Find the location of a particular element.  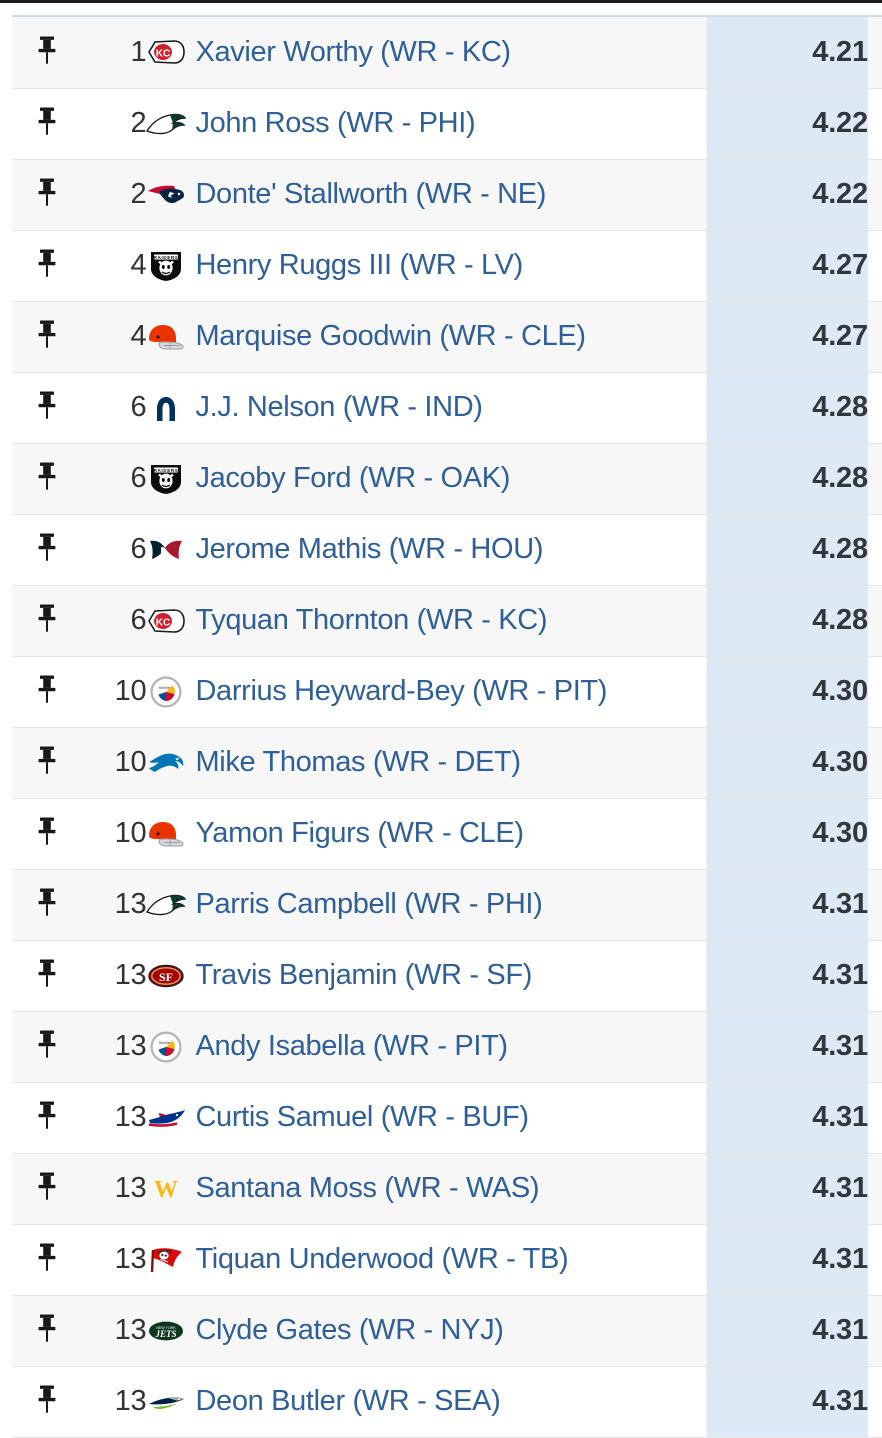

table-row: 13 W Santana Moss (WR - WAS) 4.31 is located at coordinates (447, 1189).